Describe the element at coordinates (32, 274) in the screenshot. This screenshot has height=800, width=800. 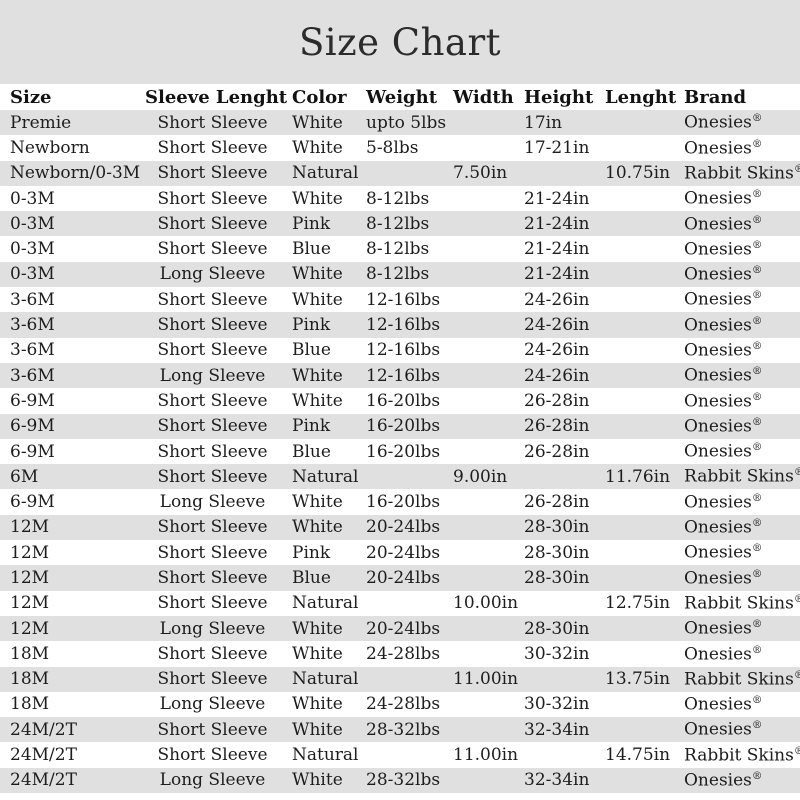
I see `cell-size: 0-3M` at that location.